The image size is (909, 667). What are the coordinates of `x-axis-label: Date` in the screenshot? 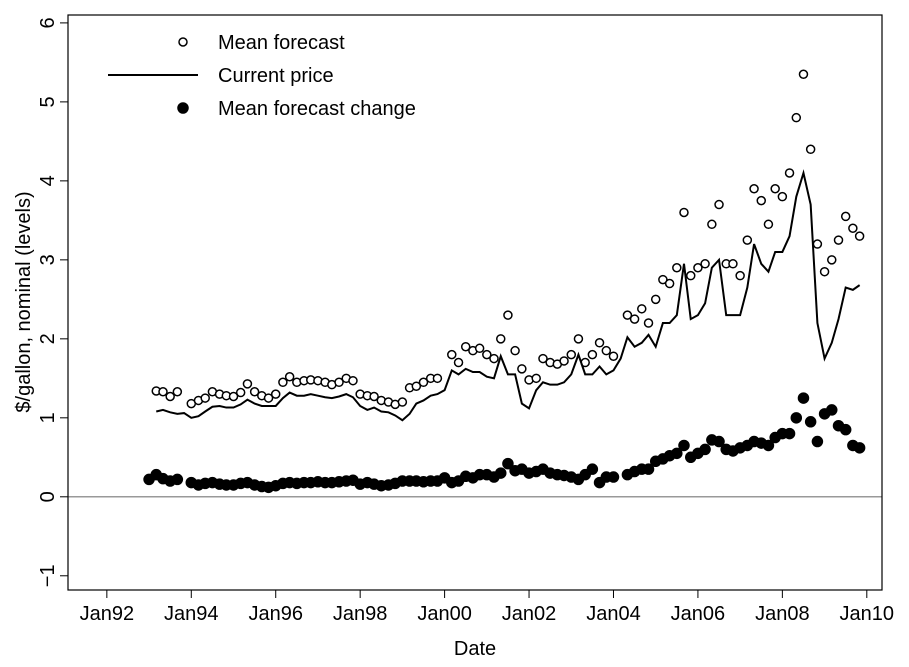 It's located at (475, 649).